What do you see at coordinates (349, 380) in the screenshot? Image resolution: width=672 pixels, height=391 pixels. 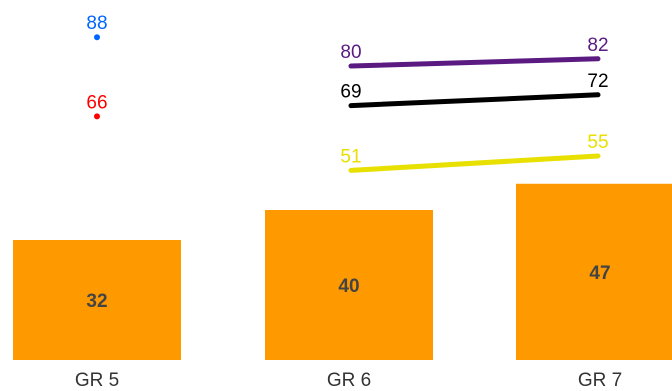 I see `category-label: GR 6` at bounding box center [349, 380].